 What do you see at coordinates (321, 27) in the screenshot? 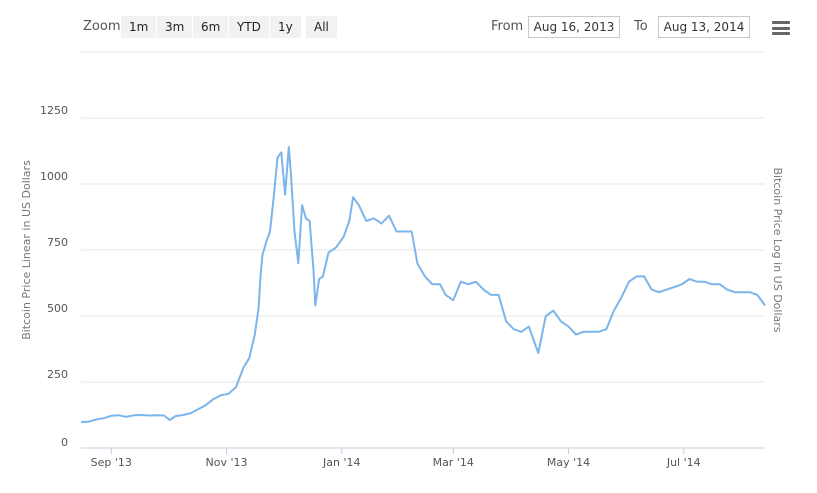
I see `zoom-all-button: All` at bounding box center [321, 27].